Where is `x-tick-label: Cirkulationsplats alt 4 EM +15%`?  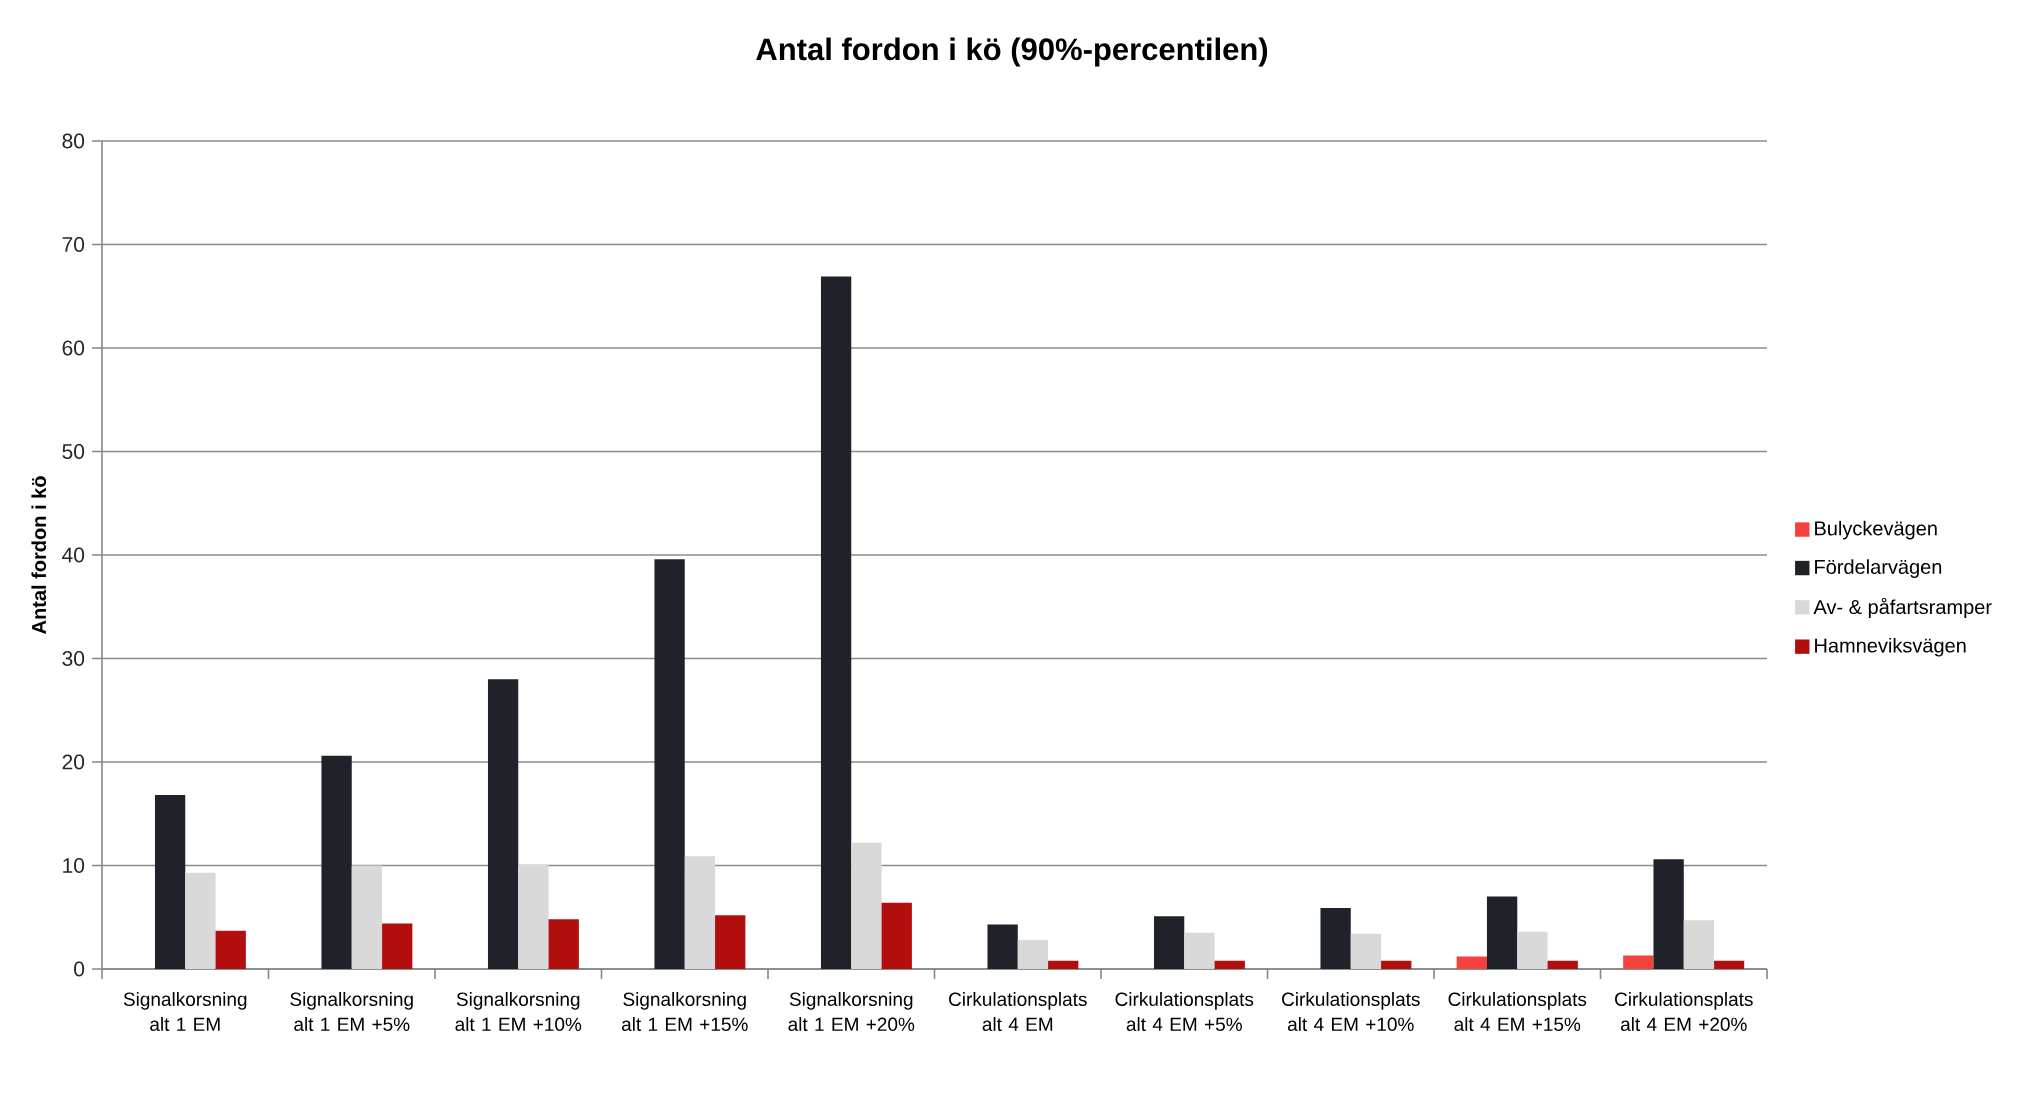 x-tick-label: Cirkulationsplats alt 4 EM +15% is located at coordinates (1517, 1012).